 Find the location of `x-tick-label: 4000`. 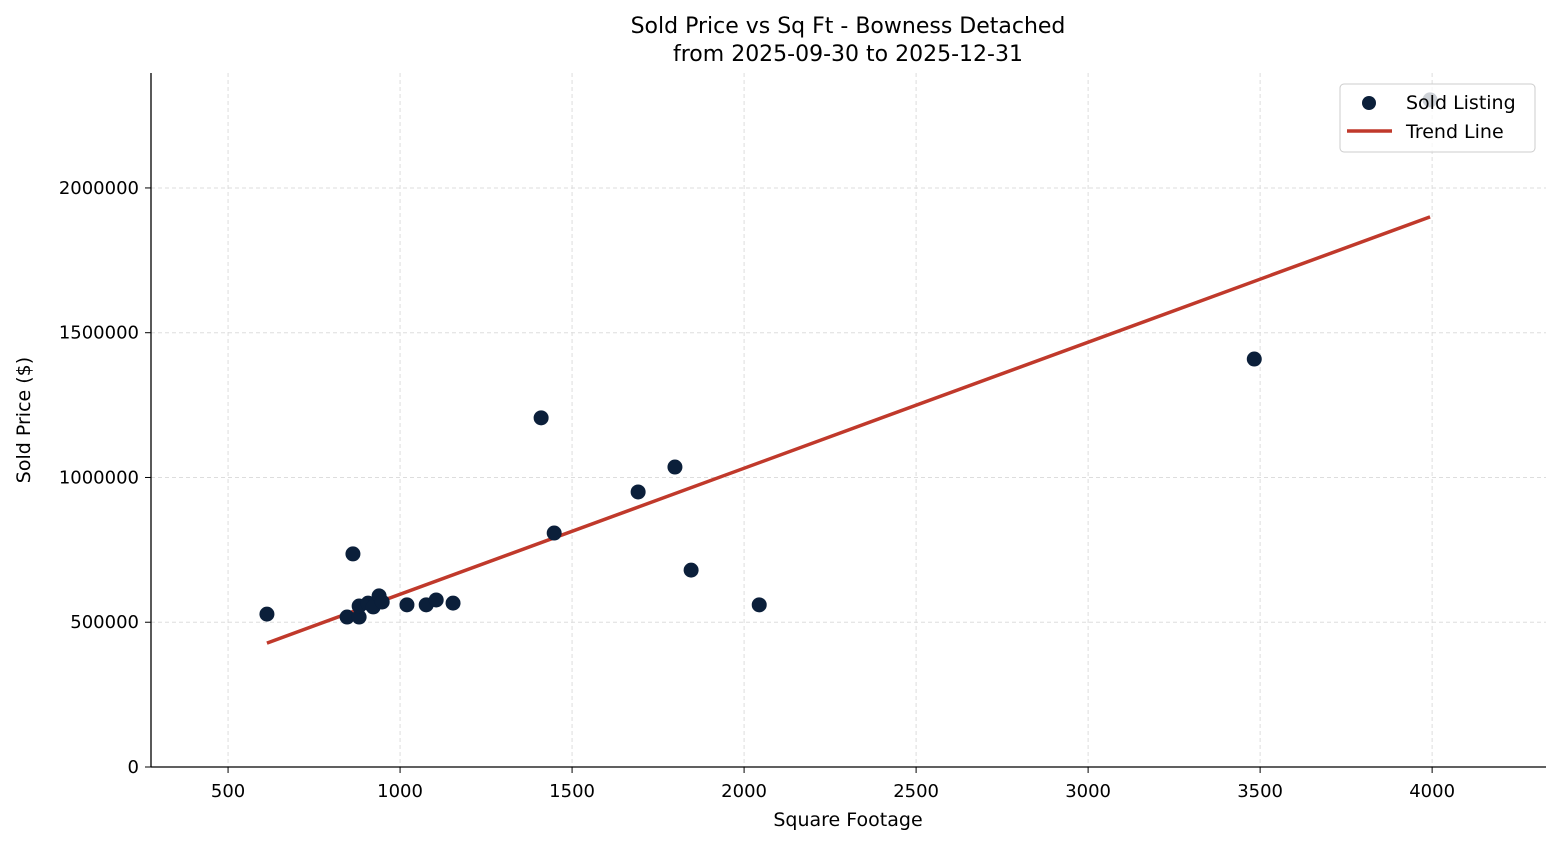

x-tick-label: 4000 is located at coordinates (1432, 791).